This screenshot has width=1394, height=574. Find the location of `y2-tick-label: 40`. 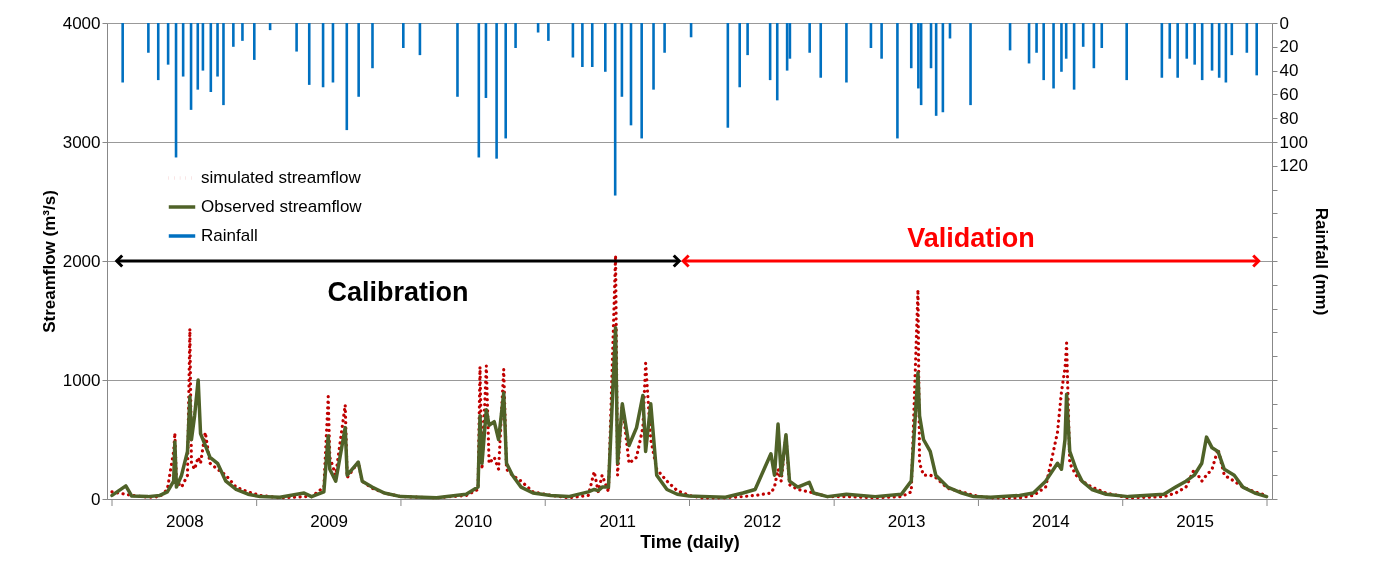

y2-tick-label: 40 is located at coordinates (1289, 71).